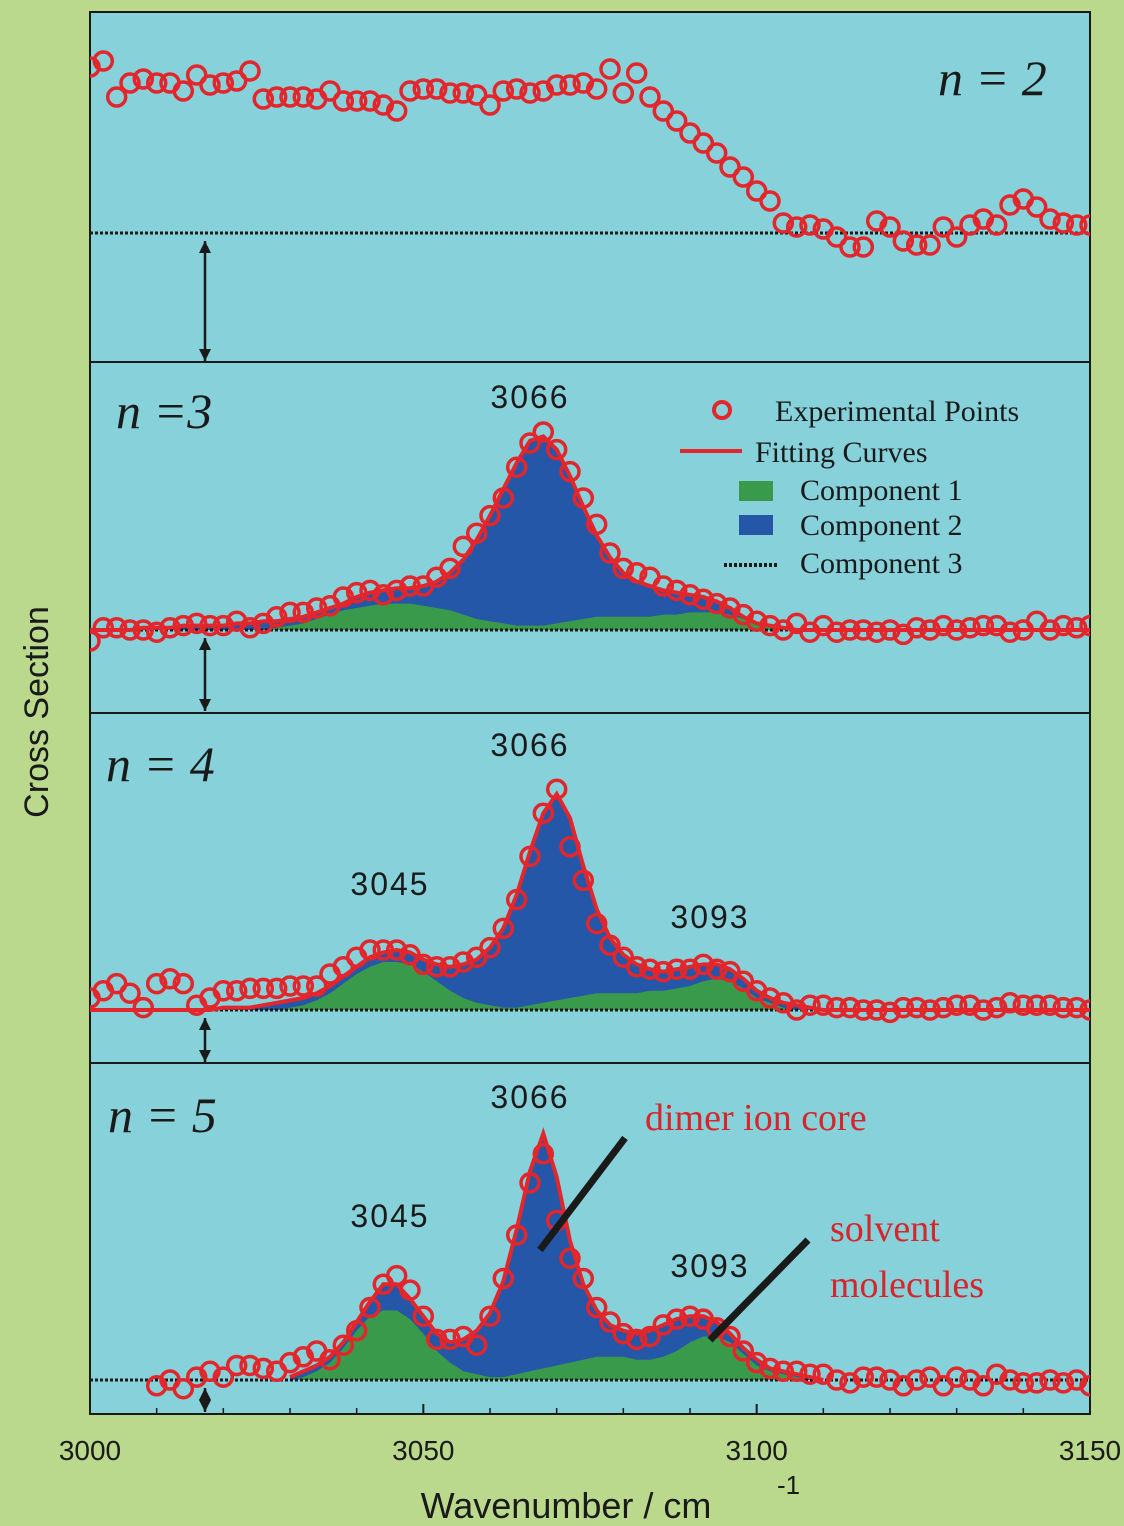 This screenshot has width=1124, height=1526. I want to click on legend-label-component1: Component 1, so click(881, 490).